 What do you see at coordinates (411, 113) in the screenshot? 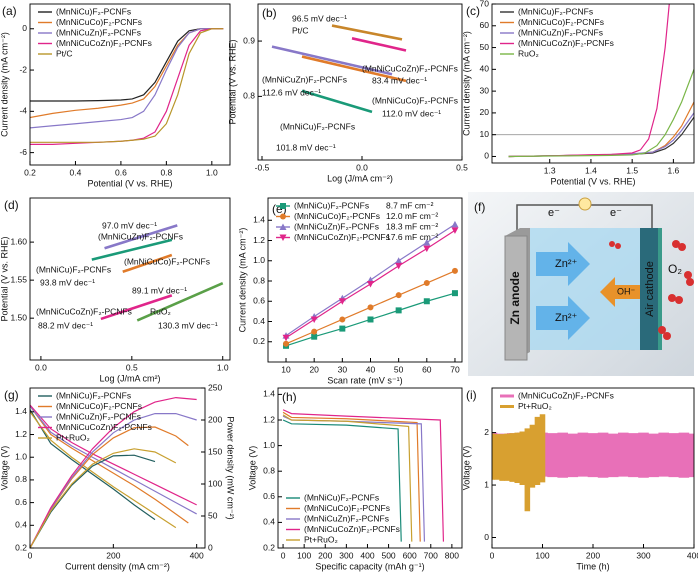
I see `slope-annotation: 112.0 mV dec⁻¹` at bounding box center [411, 113].